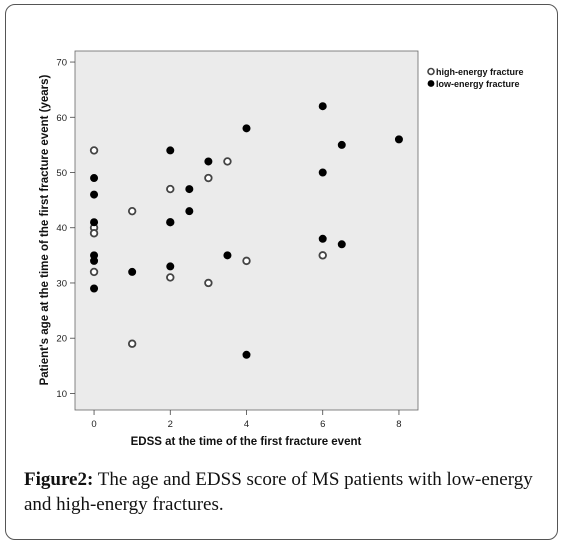 This screenshot has width=565, height=546. I want to click on caption-label: Figure2:, so click(59, 479).